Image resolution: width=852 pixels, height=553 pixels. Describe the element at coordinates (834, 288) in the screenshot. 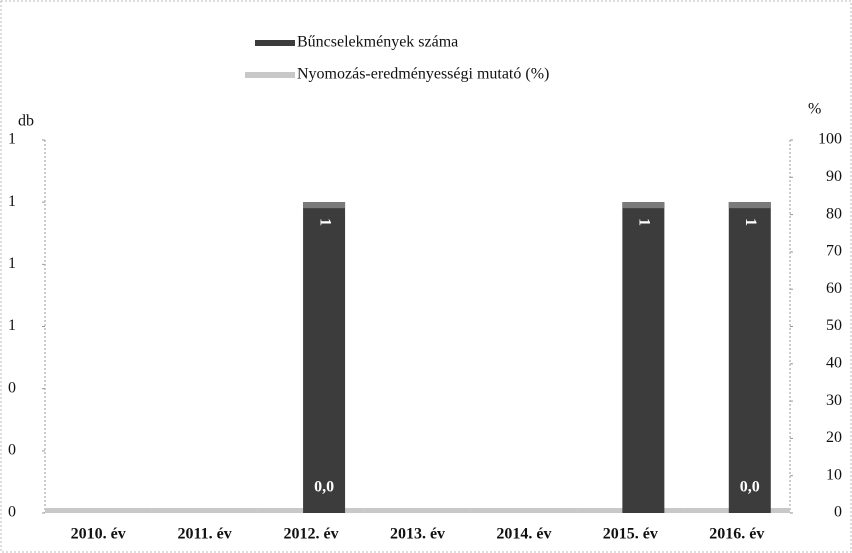

I see `y2-tick-label: 60` at that location.